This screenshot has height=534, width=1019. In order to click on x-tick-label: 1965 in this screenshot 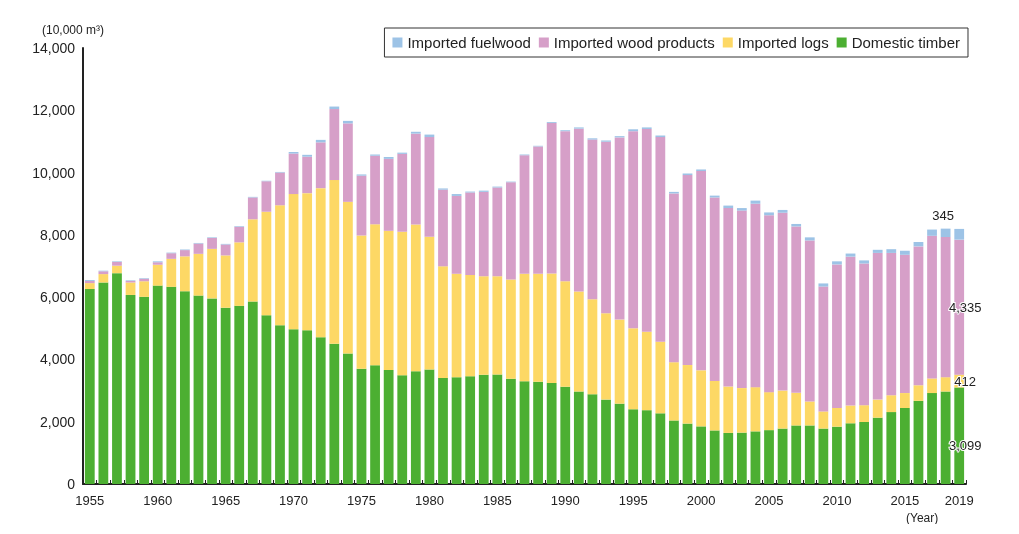, I will do `click(226, 500)`.